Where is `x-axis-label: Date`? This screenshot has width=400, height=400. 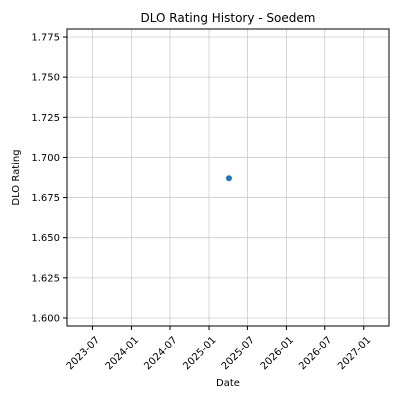 x-axis-label: Date is located at coordinates (228, 383).